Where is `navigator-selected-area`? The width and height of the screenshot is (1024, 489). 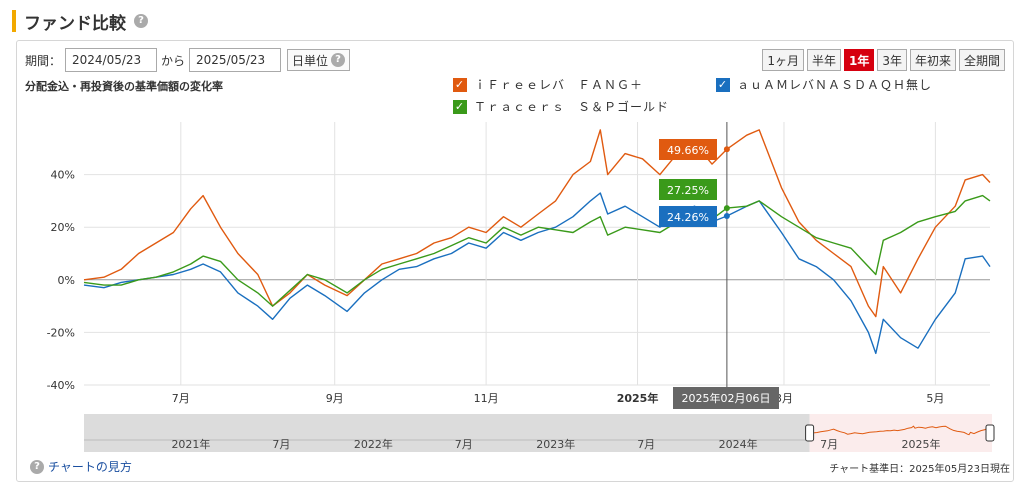
navigator-selected-area is located at coordinates (900, 433).